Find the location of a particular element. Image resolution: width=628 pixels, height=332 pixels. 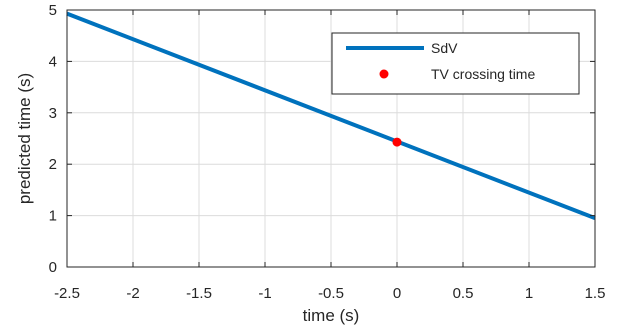

y-tick-label: 2 is located at coordinates (53, 164).